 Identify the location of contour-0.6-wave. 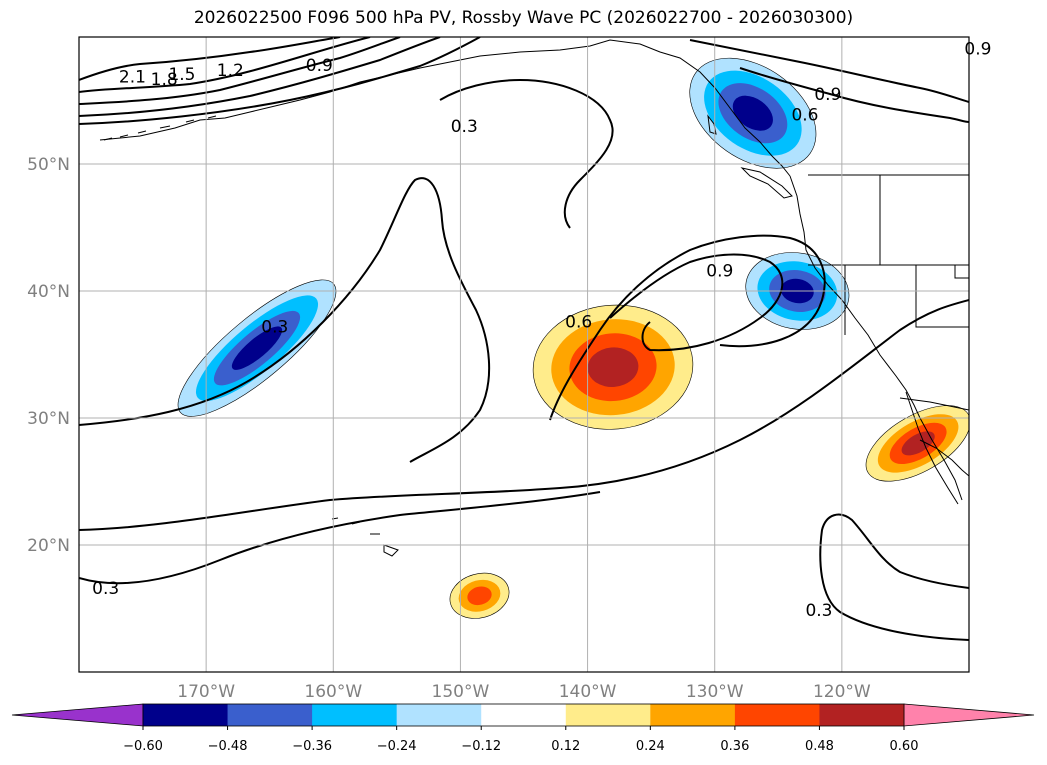
(687, 327).